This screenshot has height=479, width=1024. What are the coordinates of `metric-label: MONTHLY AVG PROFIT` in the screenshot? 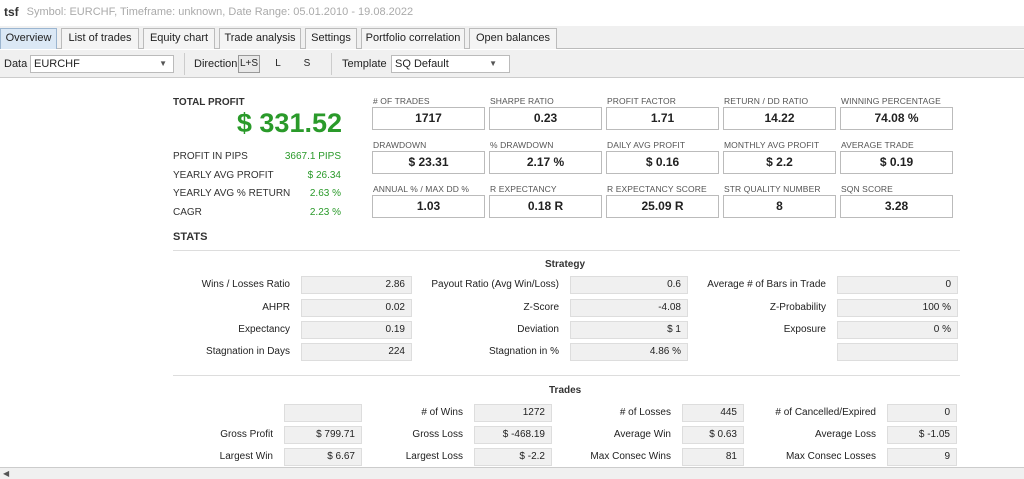 It's located at (772, 145).